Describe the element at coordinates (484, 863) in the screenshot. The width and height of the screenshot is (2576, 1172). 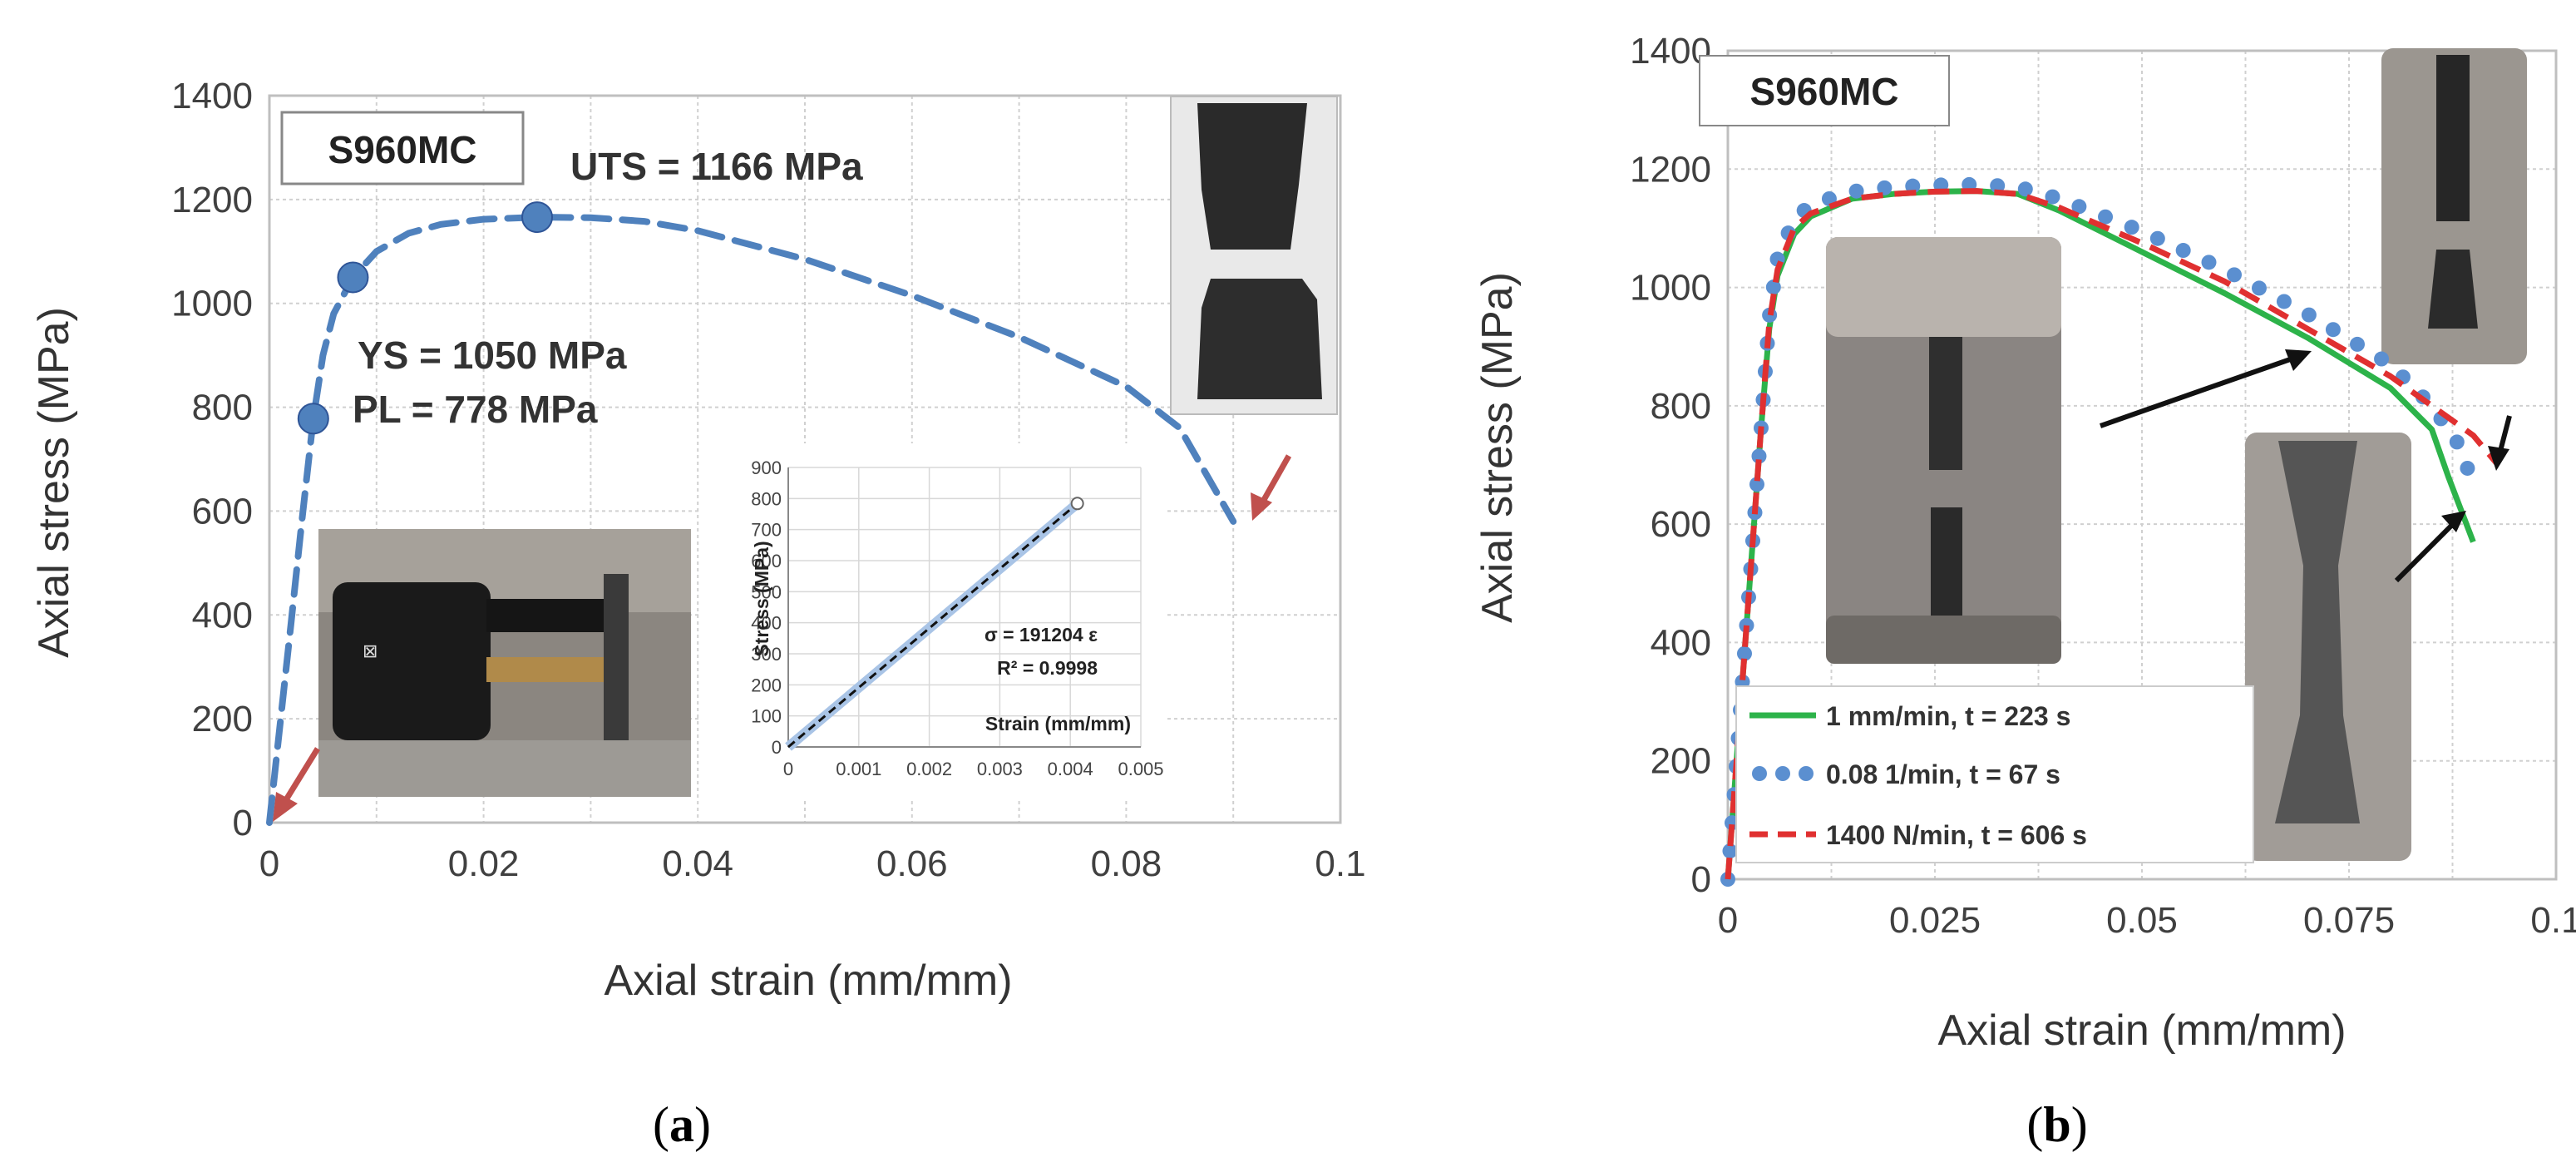
I see `panel-a-xtick-label: 0.02` at that location.